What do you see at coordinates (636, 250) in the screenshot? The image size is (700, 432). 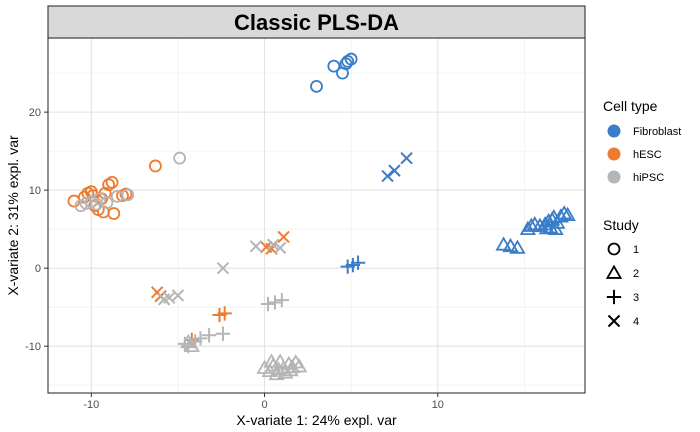 I see `legend-label-study-1: 1` at bounding box center [636, 250].